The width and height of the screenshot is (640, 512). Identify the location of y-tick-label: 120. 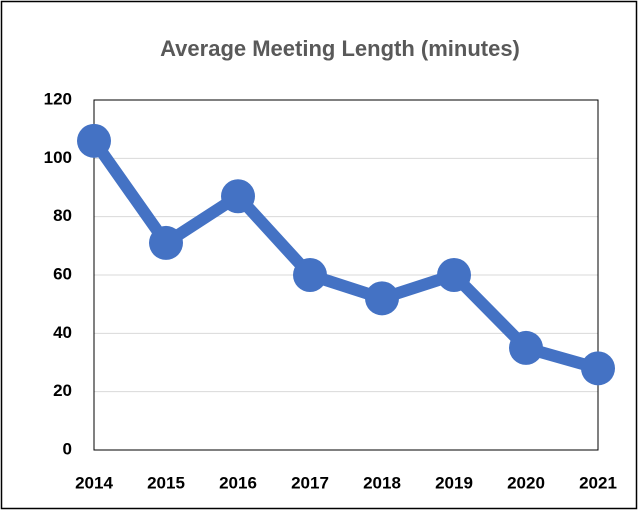
(58, 98).